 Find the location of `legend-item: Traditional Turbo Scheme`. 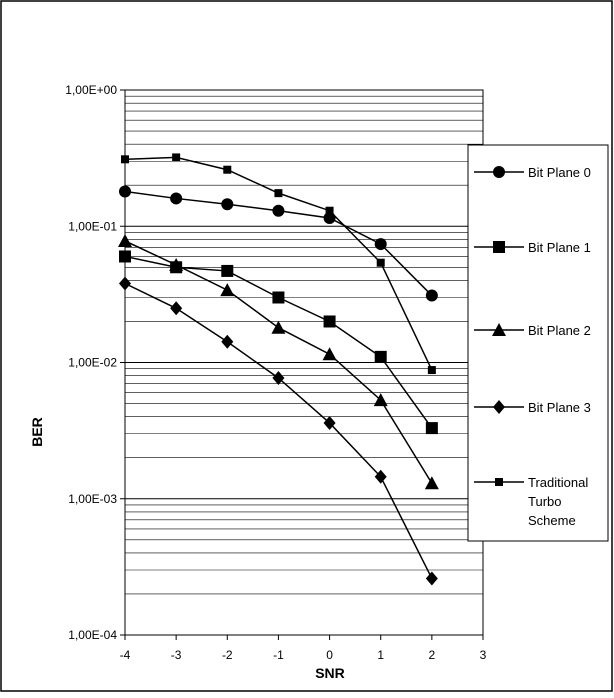

legend-item: Traditional Turbo Scheme is located at coordinates (531, 501).